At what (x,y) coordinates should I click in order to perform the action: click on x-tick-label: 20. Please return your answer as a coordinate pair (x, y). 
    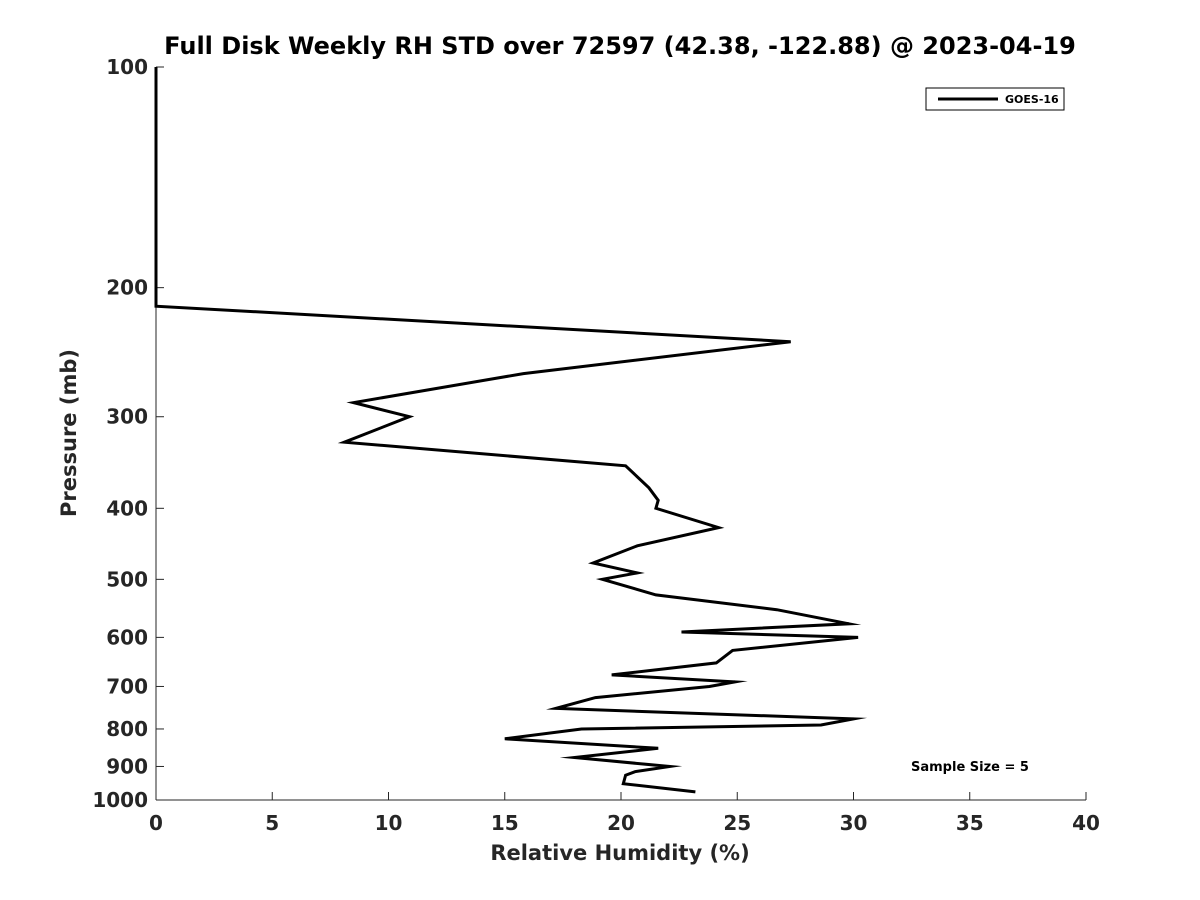
    Looking at the image, I should click on (621, 823).